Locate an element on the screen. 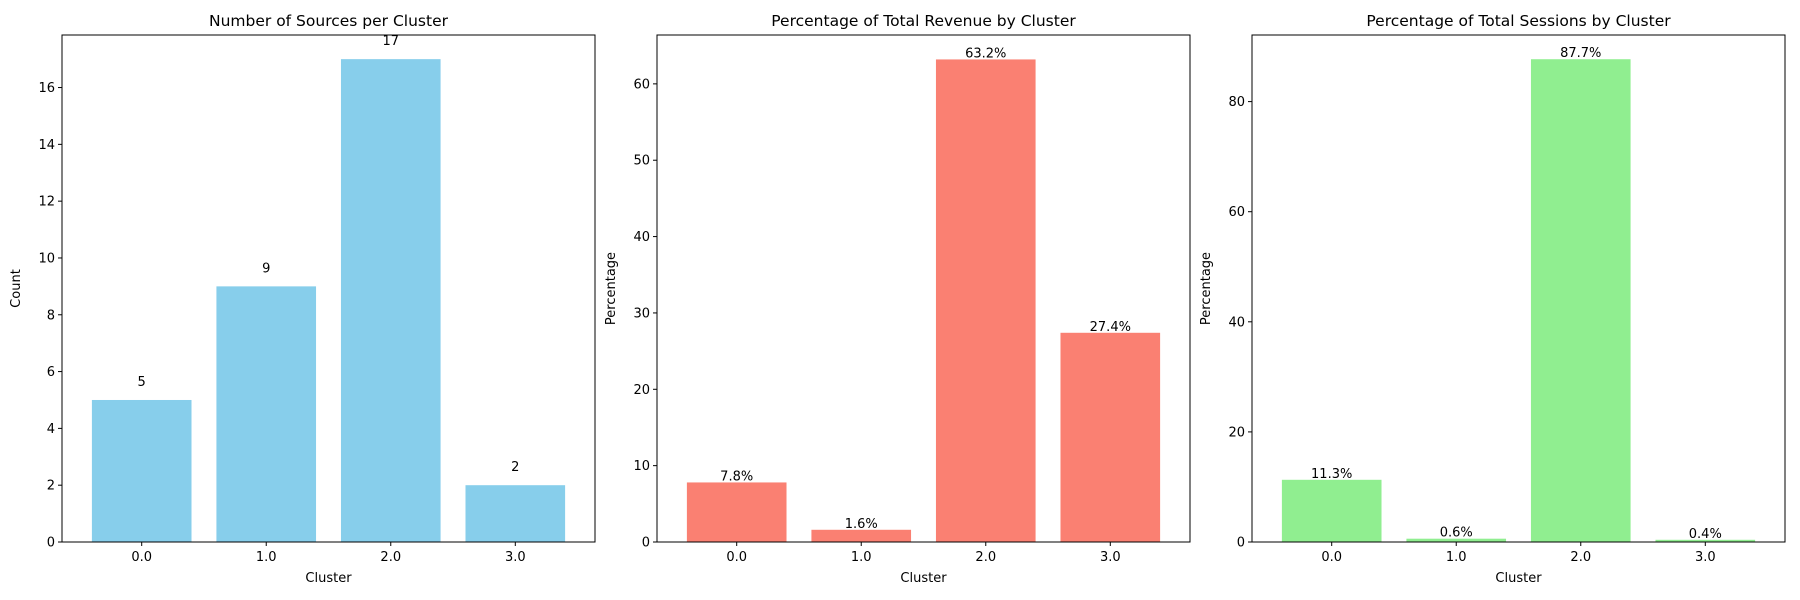 Image resolution: width=1800 pixels, height=600 pixels. y-tick-label: 2 is located at coordinates (51, 486).